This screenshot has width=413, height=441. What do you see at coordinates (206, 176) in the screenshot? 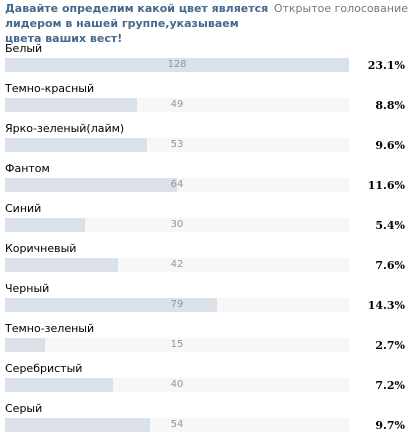
I see `poll-answer: Фантом 64 11.6%` at bounding box center [206, 176].